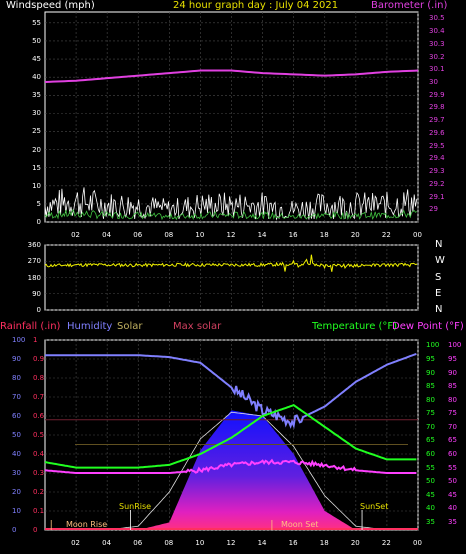 This screenshot has height=554, width=466. Describe the element at coordinates (16, 378) in the screenshot. I see `humidity-tick: 80` at that location.